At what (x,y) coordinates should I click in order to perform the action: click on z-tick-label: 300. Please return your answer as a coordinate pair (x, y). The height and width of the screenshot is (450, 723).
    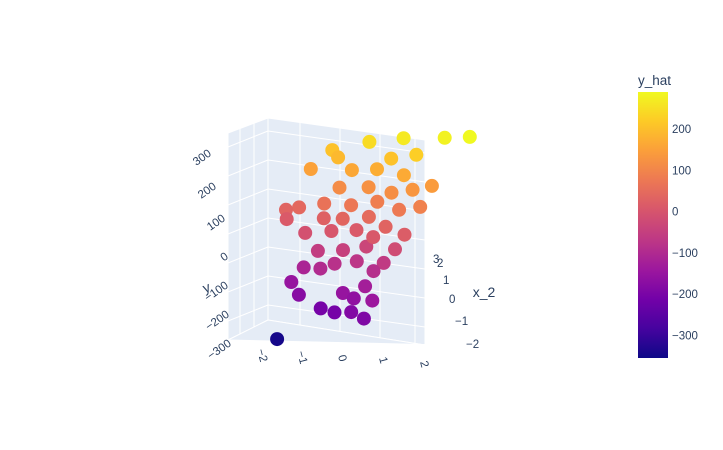
    Looking at the image, I should click on (202, 158).